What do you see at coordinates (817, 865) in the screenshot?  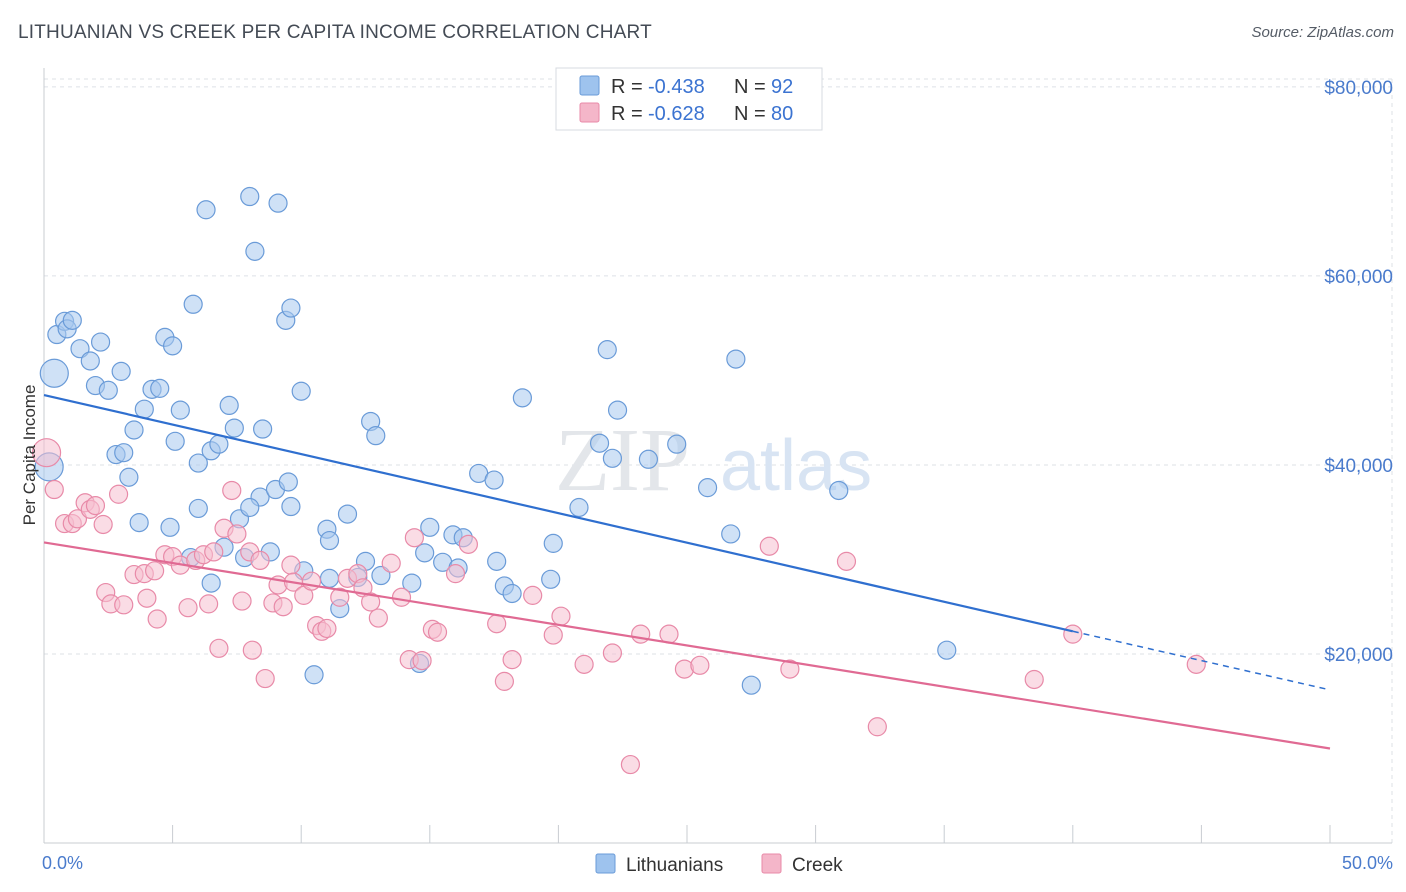 I see `bottom-legend-label-creek: Creek` at bounding box center [817, 865].